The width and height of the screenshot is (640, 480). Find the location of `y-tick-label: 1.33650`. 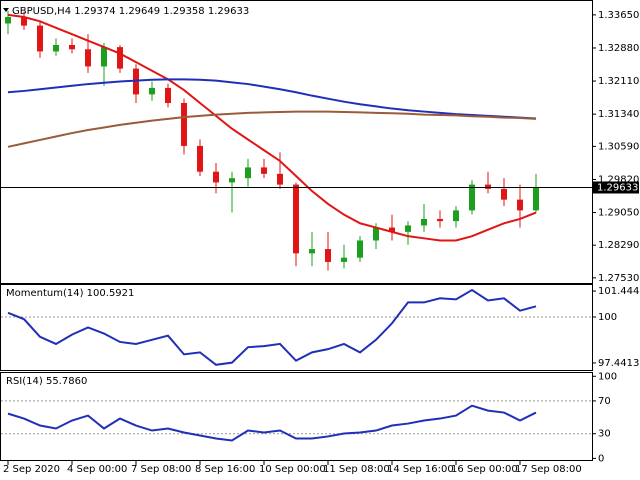

y-tick-label: 1.33650 is located at coordinates (618, 15).